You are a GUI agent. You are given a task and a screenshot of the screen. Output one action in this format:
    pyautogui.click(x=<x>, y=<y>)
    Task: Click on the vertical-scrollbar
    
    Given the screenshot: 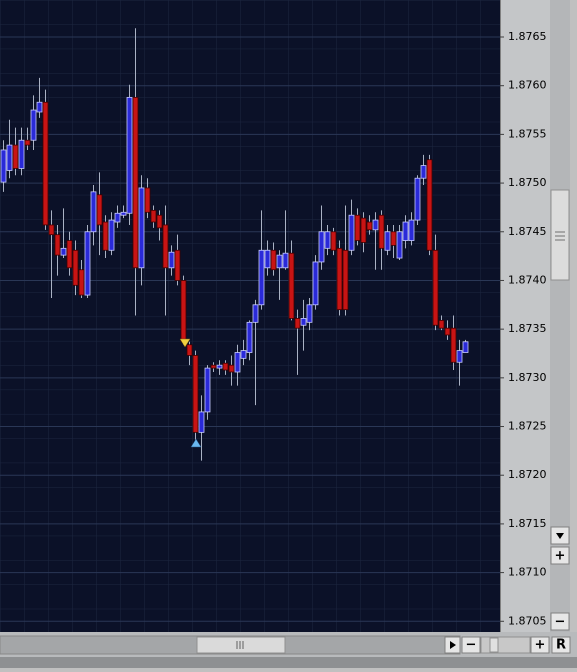 What is the action you would take?
    pyautogui.click(x=560, y=316)
    